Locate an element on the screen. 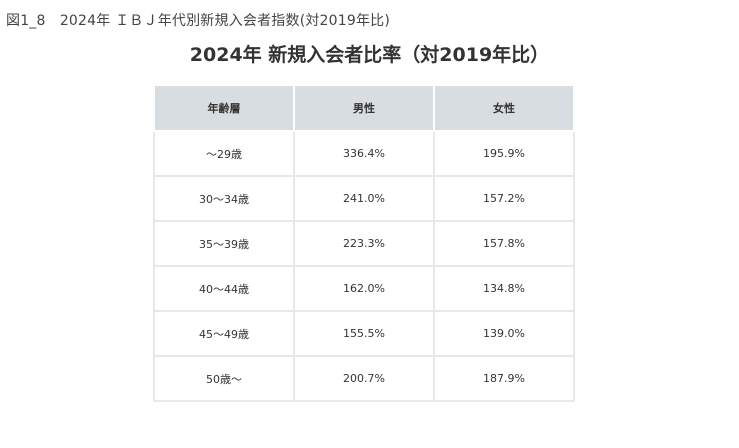 This screenshot has width=739, height=448. cell-age-group: 40～44歳 is located at coordinates (224, 288).